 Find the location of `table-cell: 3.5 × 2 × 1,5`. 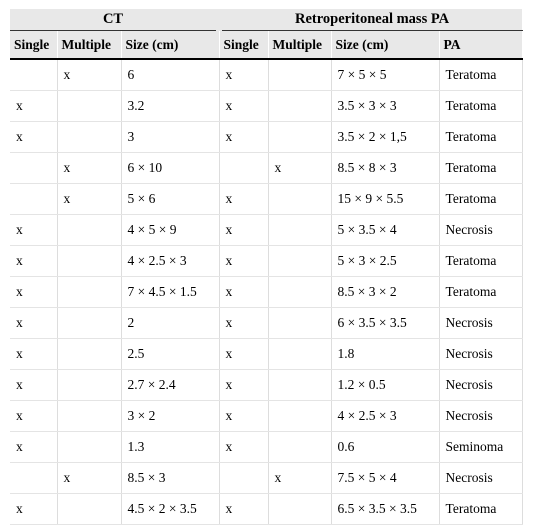

table-cell: 3.5 × 2 × 1,5 is located at coordinates (385, 137).